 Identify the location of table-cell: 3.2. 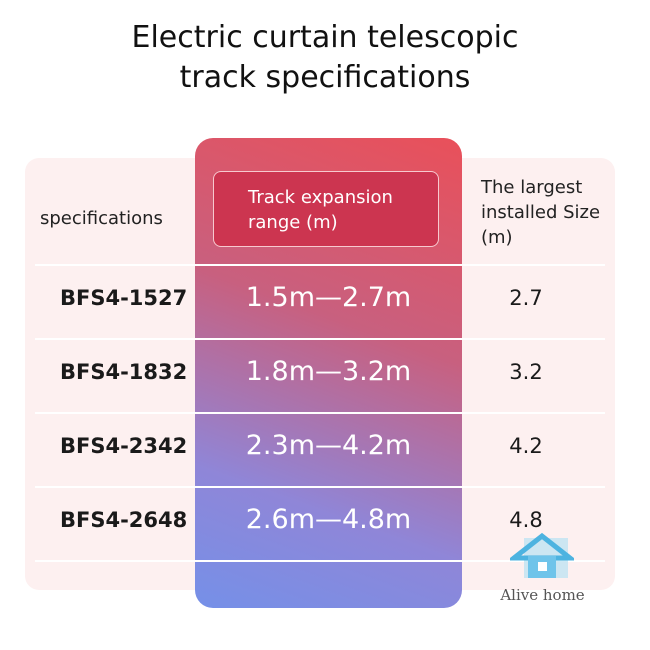
(526, 372).